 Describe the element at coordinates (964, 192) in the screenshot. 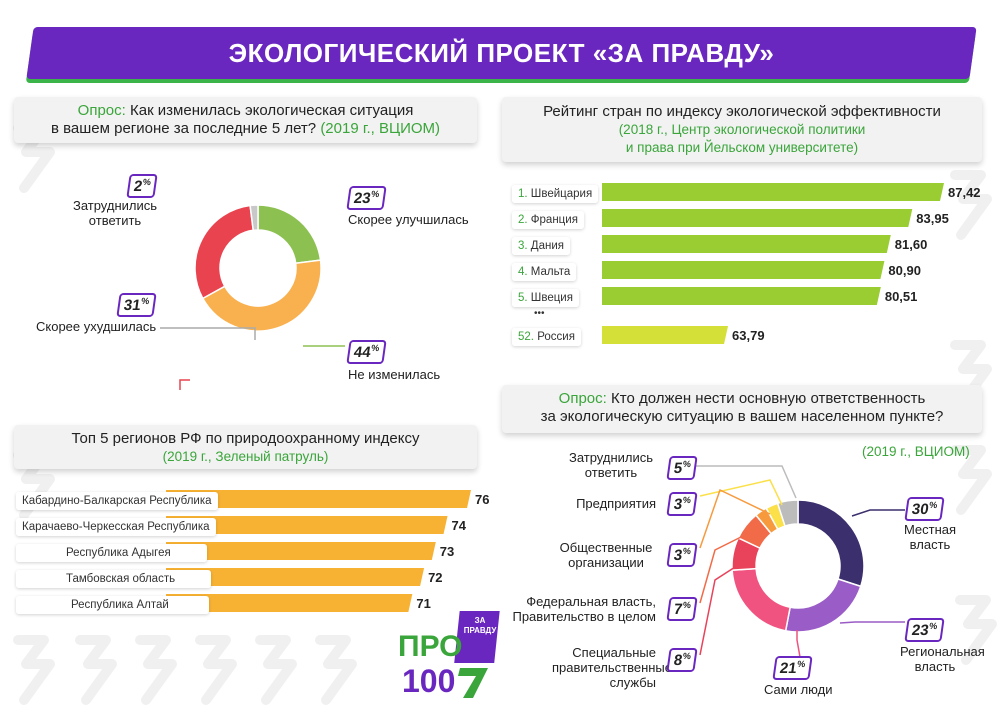

I see `ranking-value-1: 87,42` at that location.